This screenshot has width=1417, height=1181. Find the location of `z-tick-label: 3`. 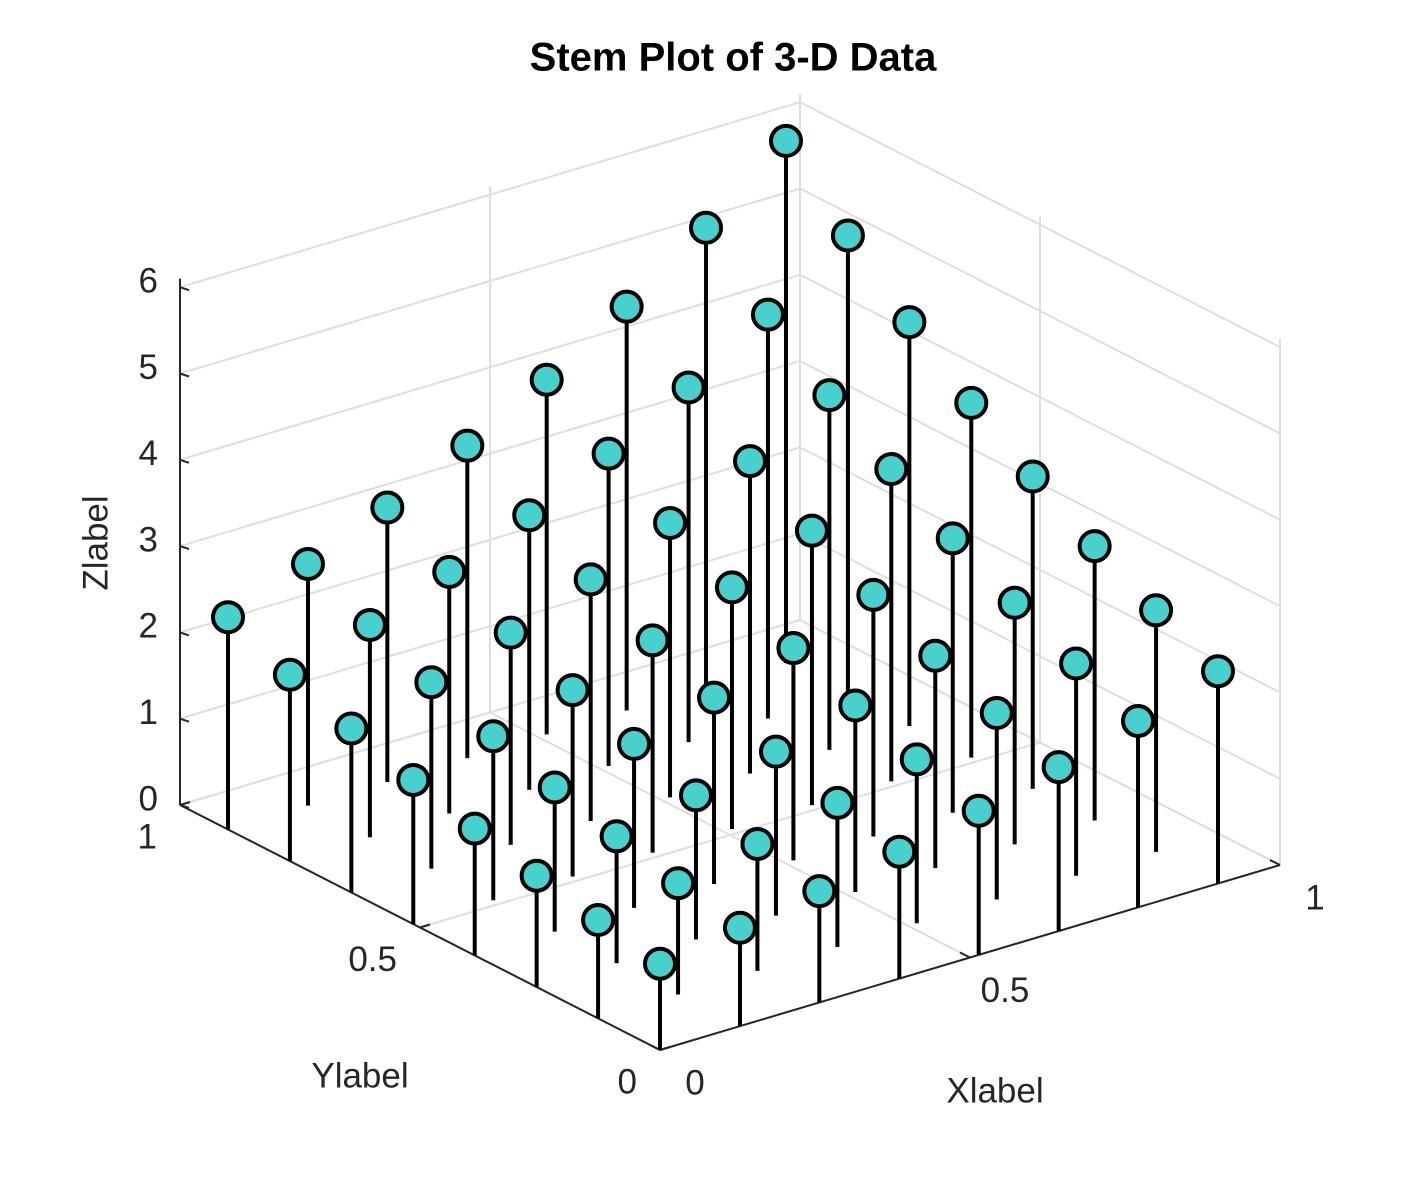

z-tick-label: 3 is located at coordinates (148, 539).